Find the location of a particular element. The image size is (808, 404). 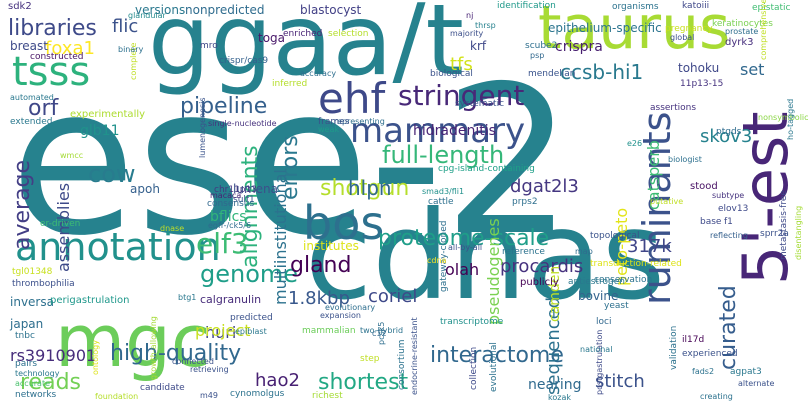

word: shortest is located at coordinates (363, 382).